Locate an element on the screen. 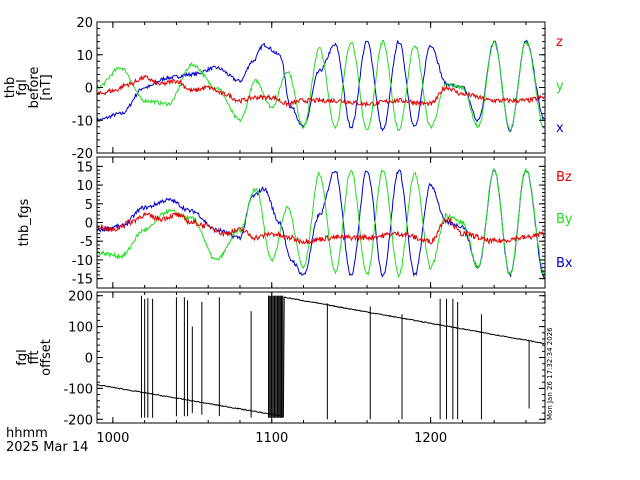  legend-x: x is located at coordinates (560, 128).